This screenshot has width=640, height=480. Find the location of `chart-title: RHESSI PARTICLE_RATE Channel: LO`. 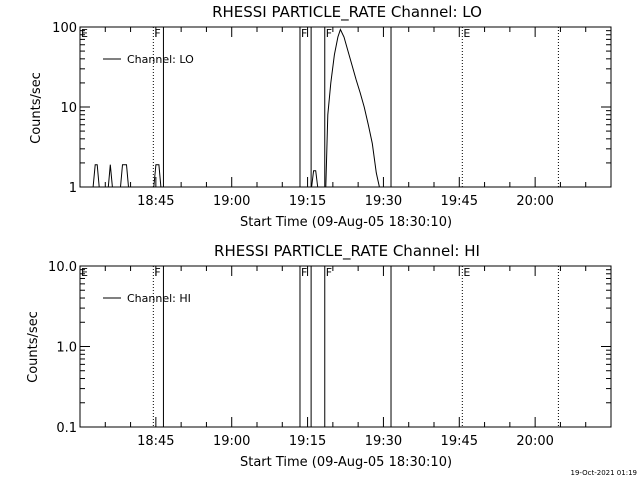

chart-title: RHESSI PARTICLE_RATE Channel: LO is located at coordinates (347, 12).